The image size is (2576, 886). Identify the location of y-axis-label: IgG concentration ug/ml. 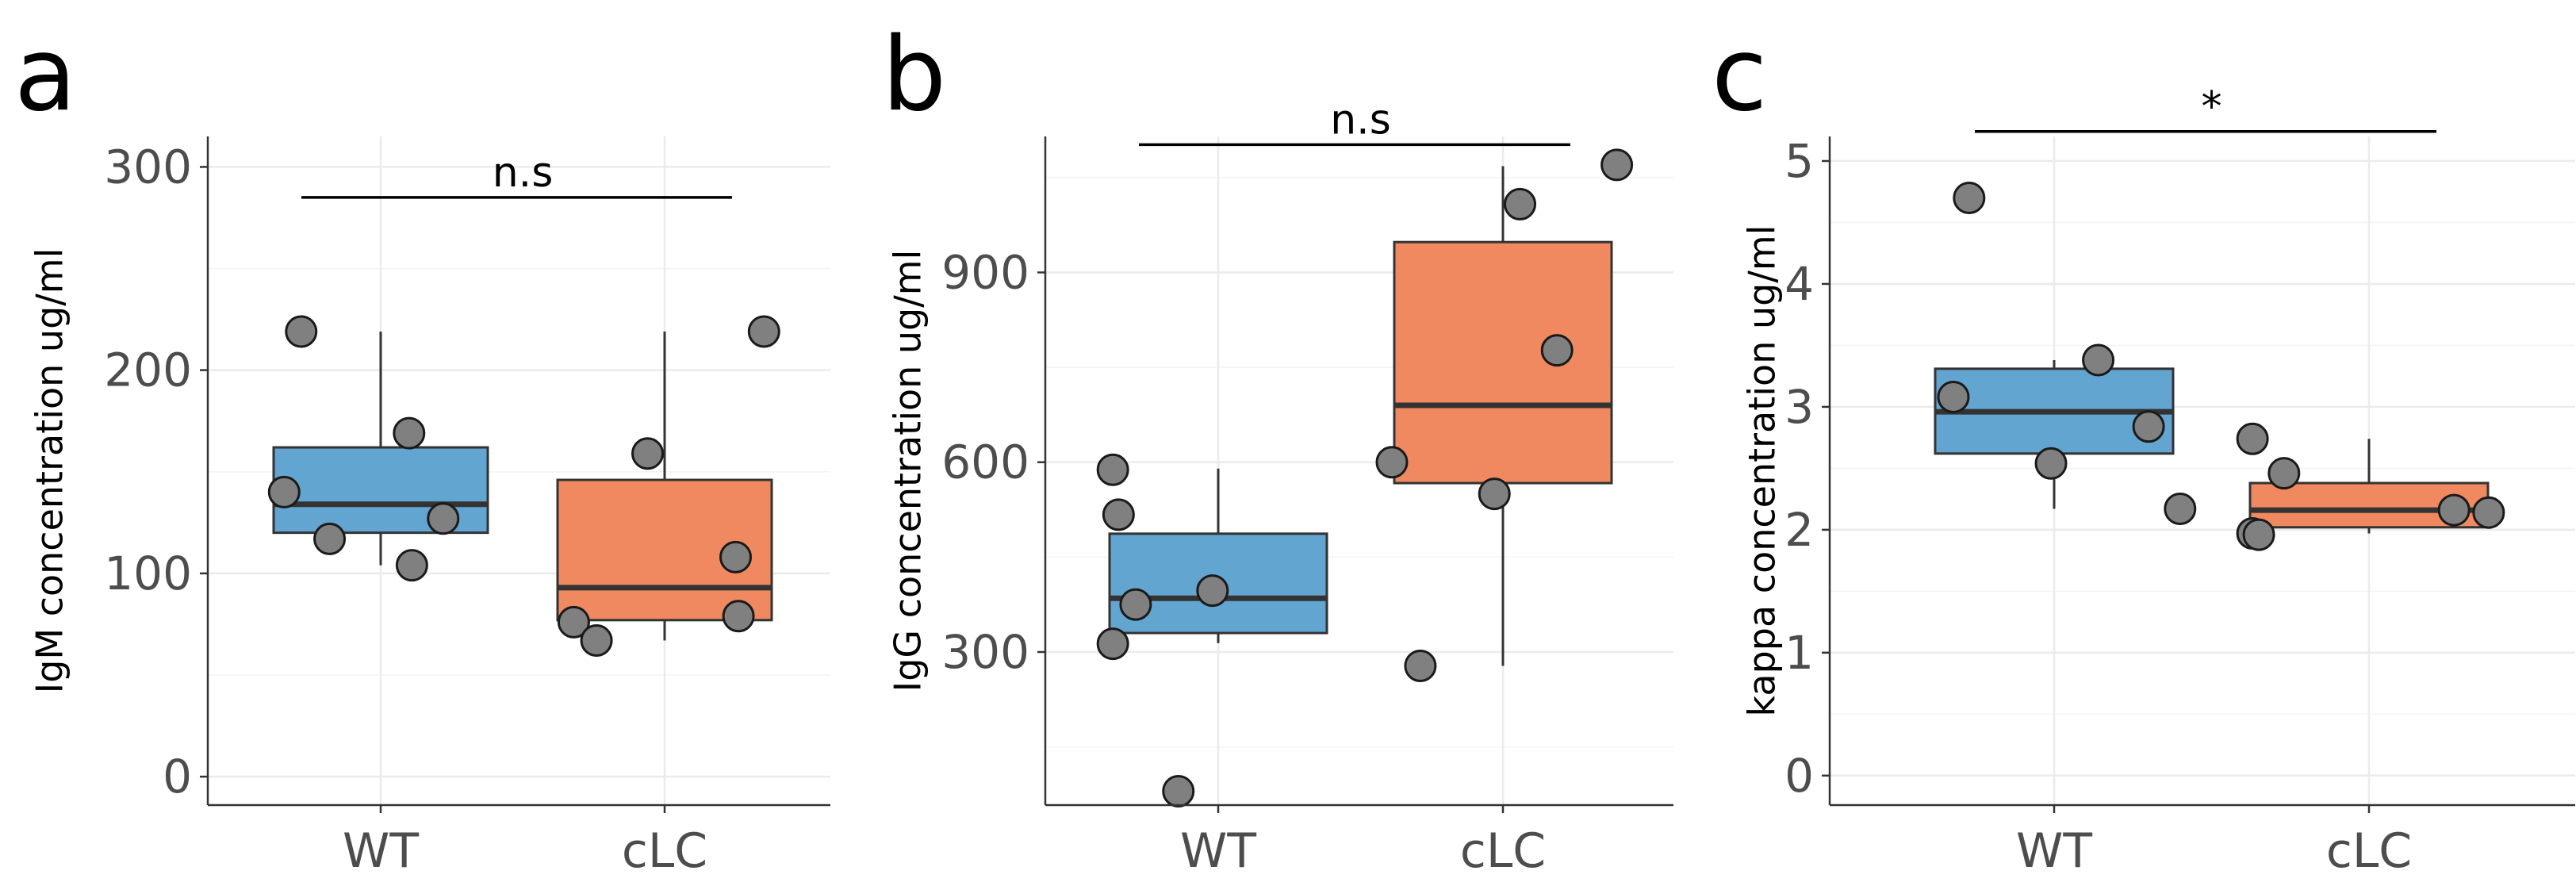
(908, 471).